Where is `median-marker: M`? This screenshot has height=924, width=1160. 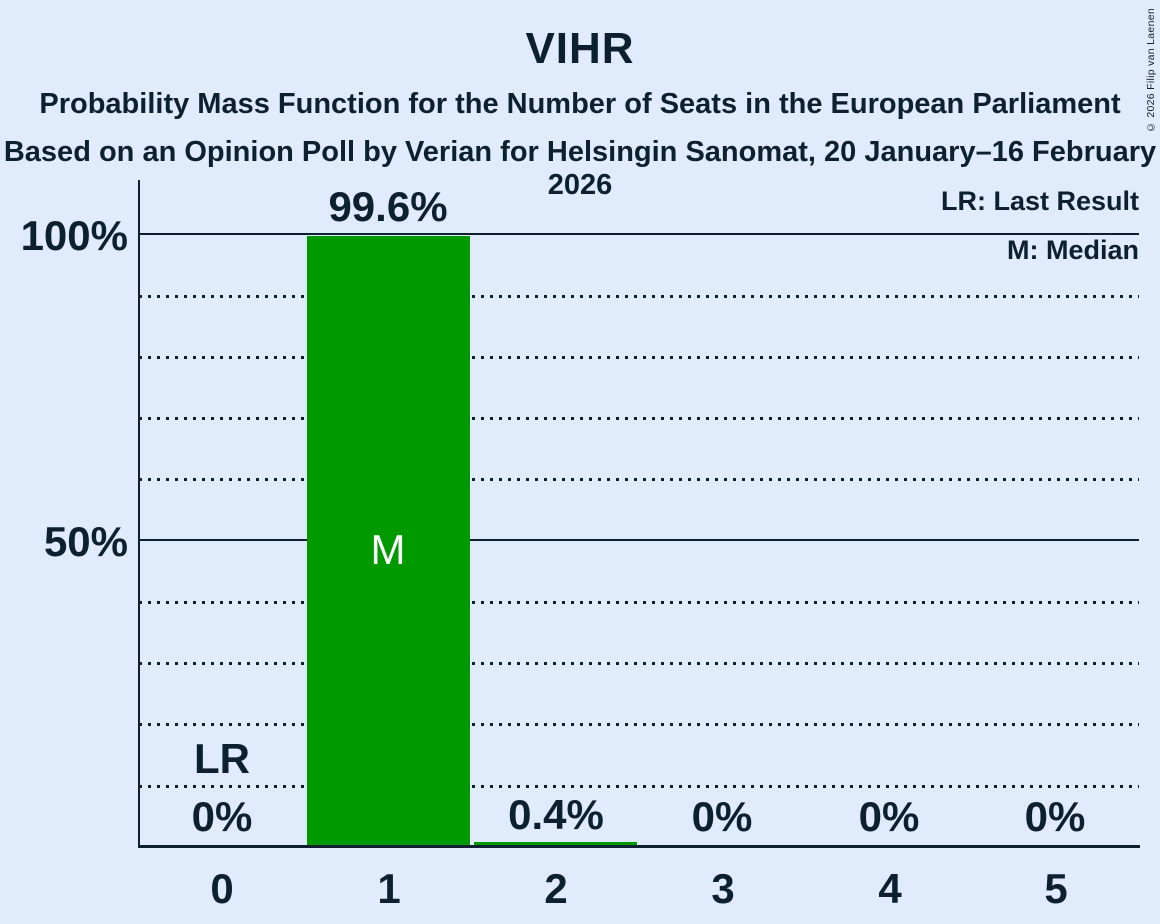
median-marker: M is located at coordinates (388, 549).